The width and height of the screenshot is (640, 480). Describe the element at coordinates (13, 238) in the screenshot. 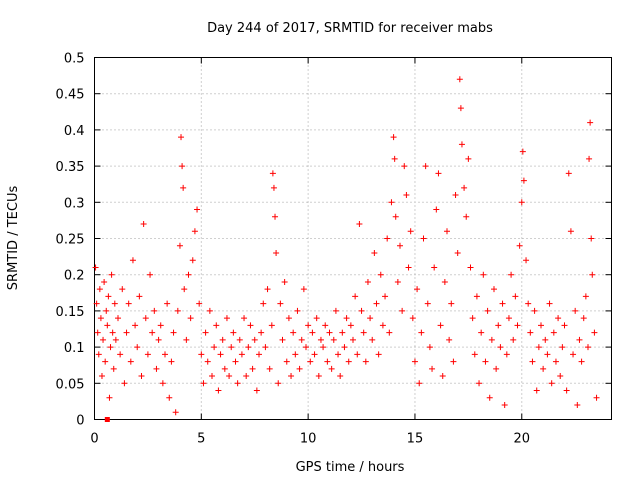

I see `y-axis-label: SRMTID / TECUs` at that location.